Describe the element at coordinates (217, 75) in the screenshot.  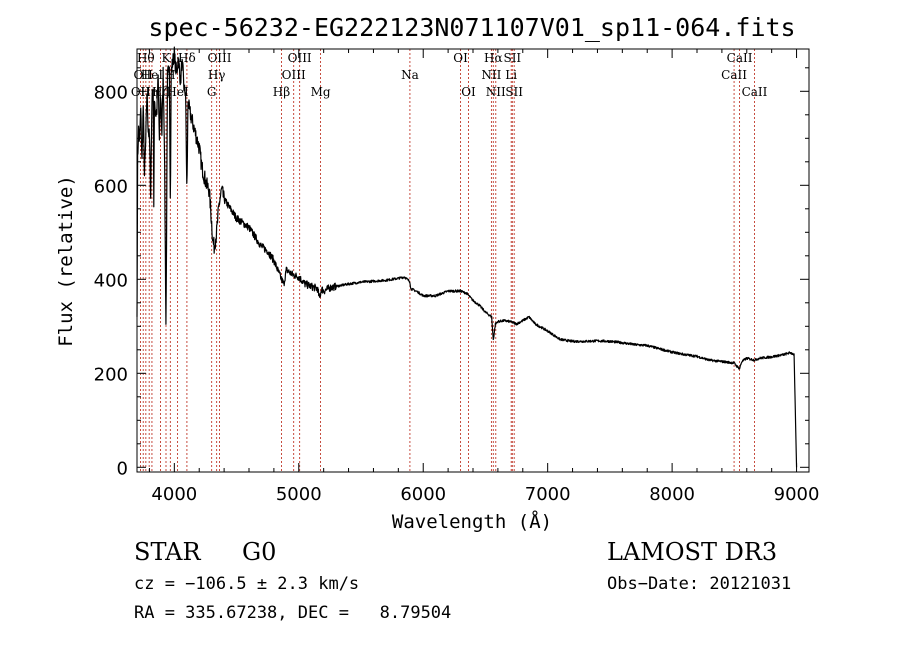
I see `line-label-hγ: Hγ` at that location.